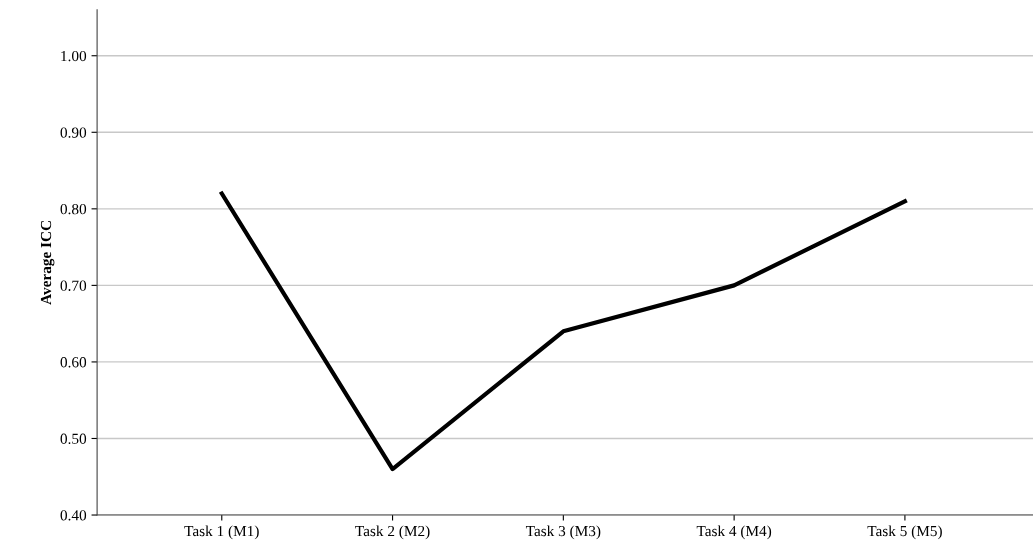 This screenshot has height=545, width=1033. Describe the element at coordinates (73, 438) in the screenshot. I see `y-tick-label: 0.50` at that location.